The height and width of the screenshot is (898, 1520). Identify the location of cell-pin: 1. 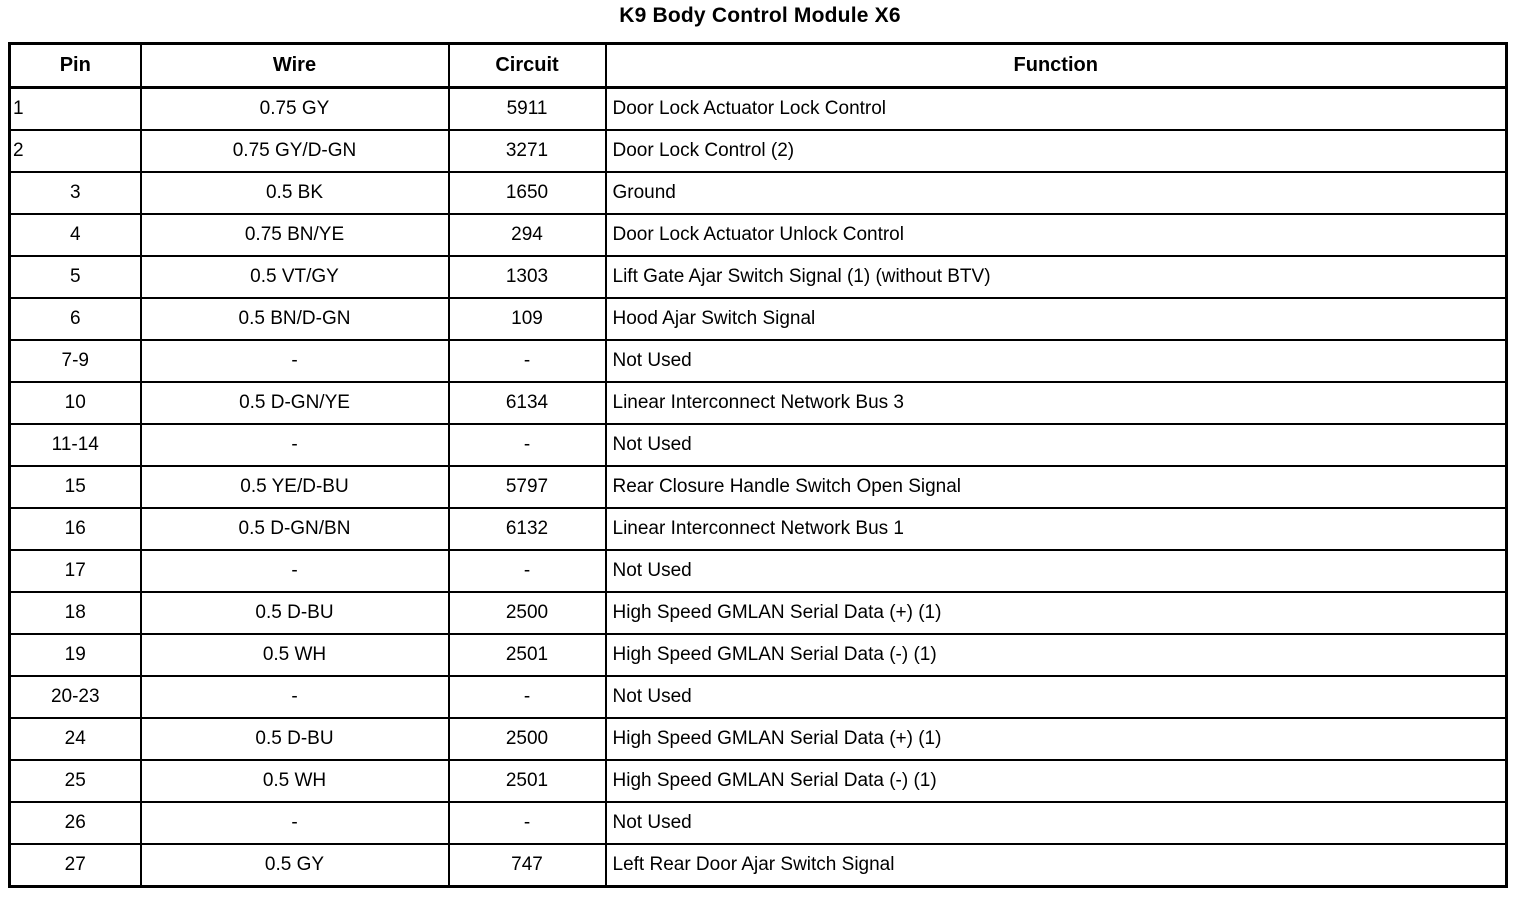
(75, 108).